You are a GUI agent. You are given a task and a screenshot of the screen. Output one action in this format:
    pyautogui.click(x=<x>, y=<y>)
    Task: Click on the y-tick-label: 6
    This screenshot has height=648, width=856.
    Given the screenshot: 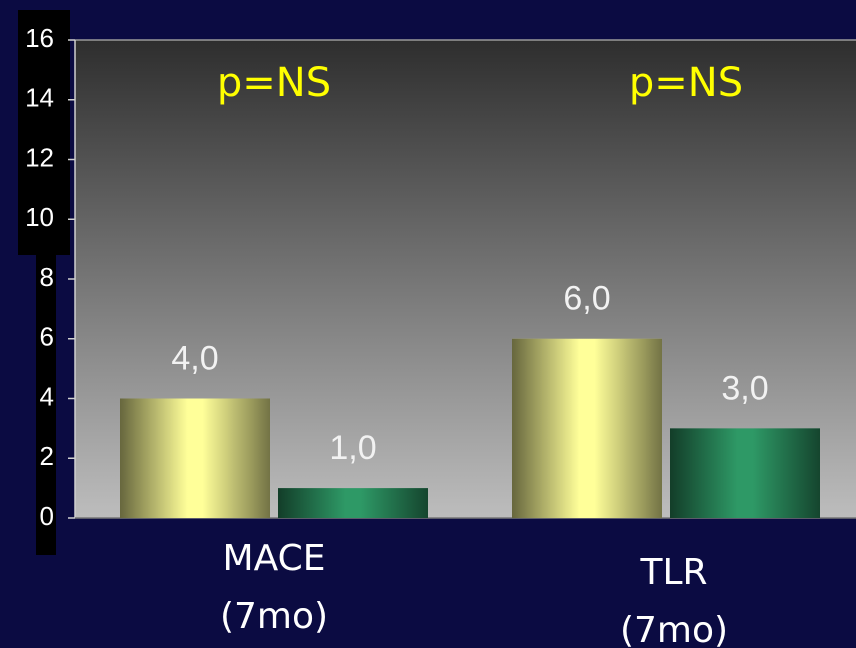 What is the action you would take?
    pyautogui.click(x=47, y=337)
    